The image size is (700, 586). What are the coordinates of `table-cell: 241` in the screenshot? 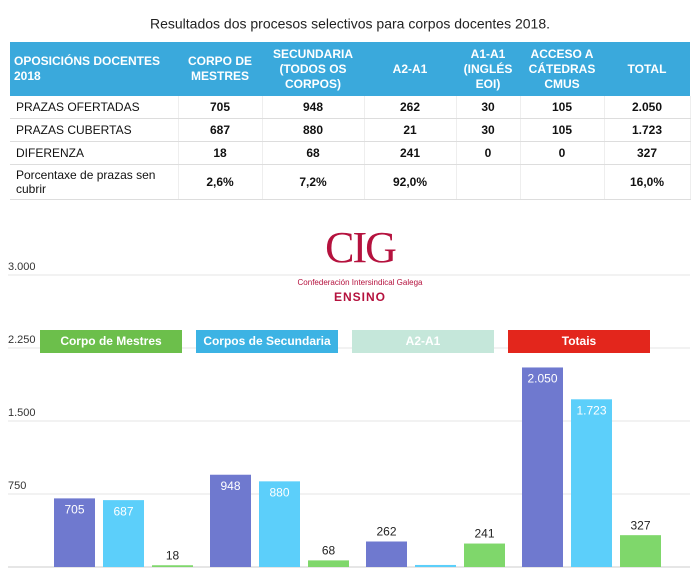 It's located at (410, 153).